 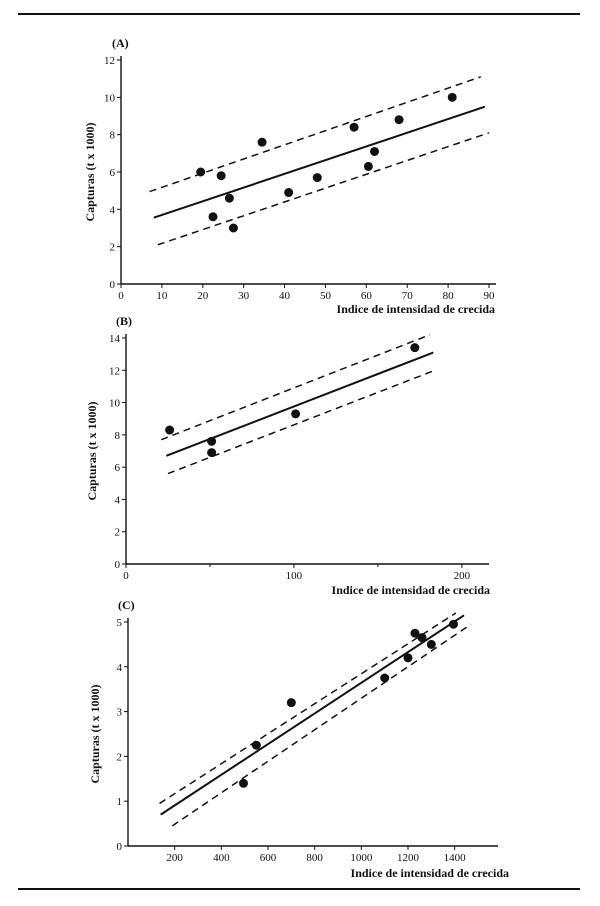 I want to click on chart-a-x-tick-label: 30, so click(x=244, y=296).